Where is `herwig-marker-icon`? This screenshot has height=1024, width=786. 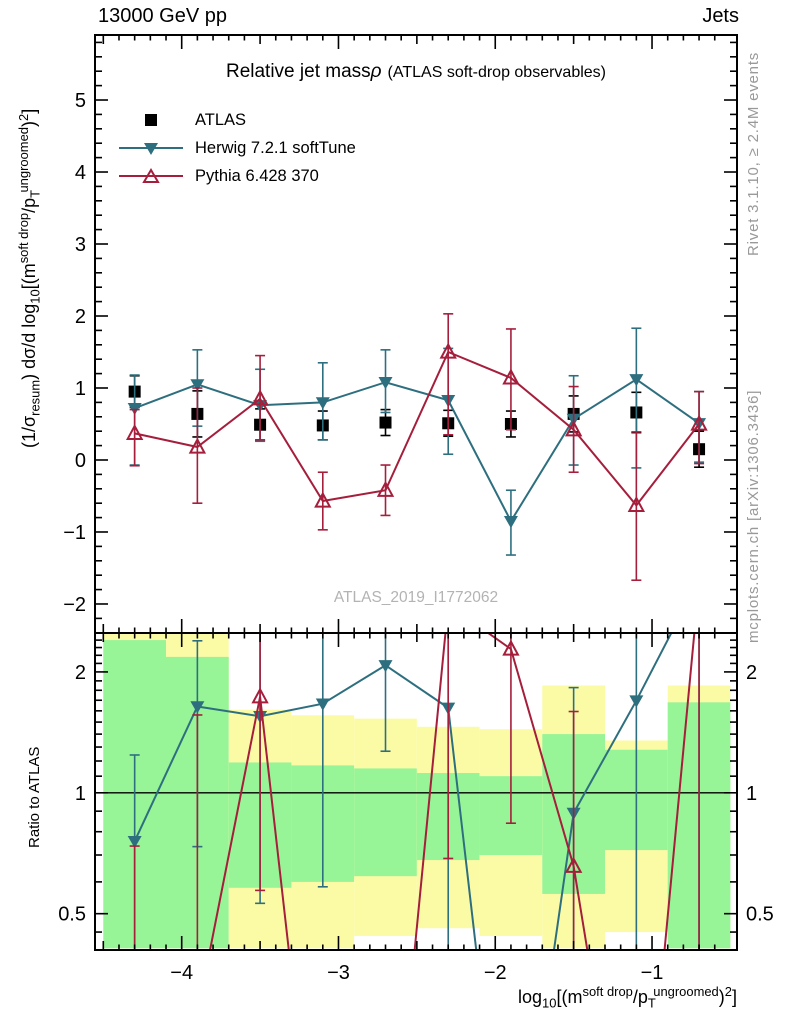 herwig-marker-icon is located at coordinates (151, 149).